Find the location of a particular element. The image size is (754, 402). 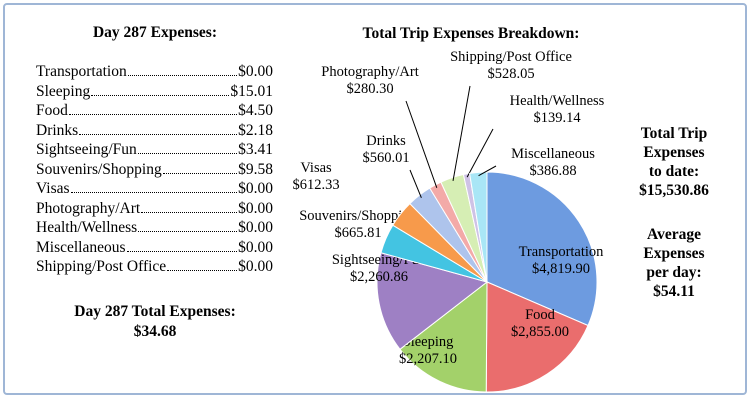

expense-label: Photography/Art is located at coordinates (88, 208).